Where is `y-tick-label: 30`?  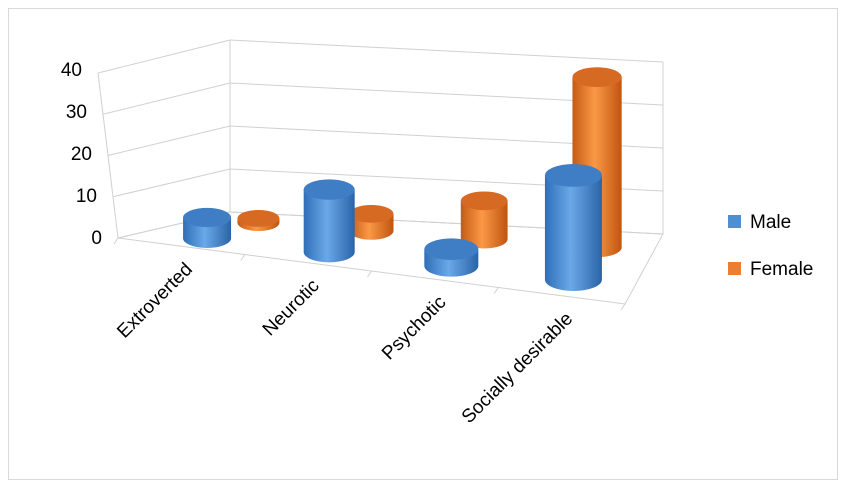 y-tick-label: 30 is located at coordinates (76, 112).